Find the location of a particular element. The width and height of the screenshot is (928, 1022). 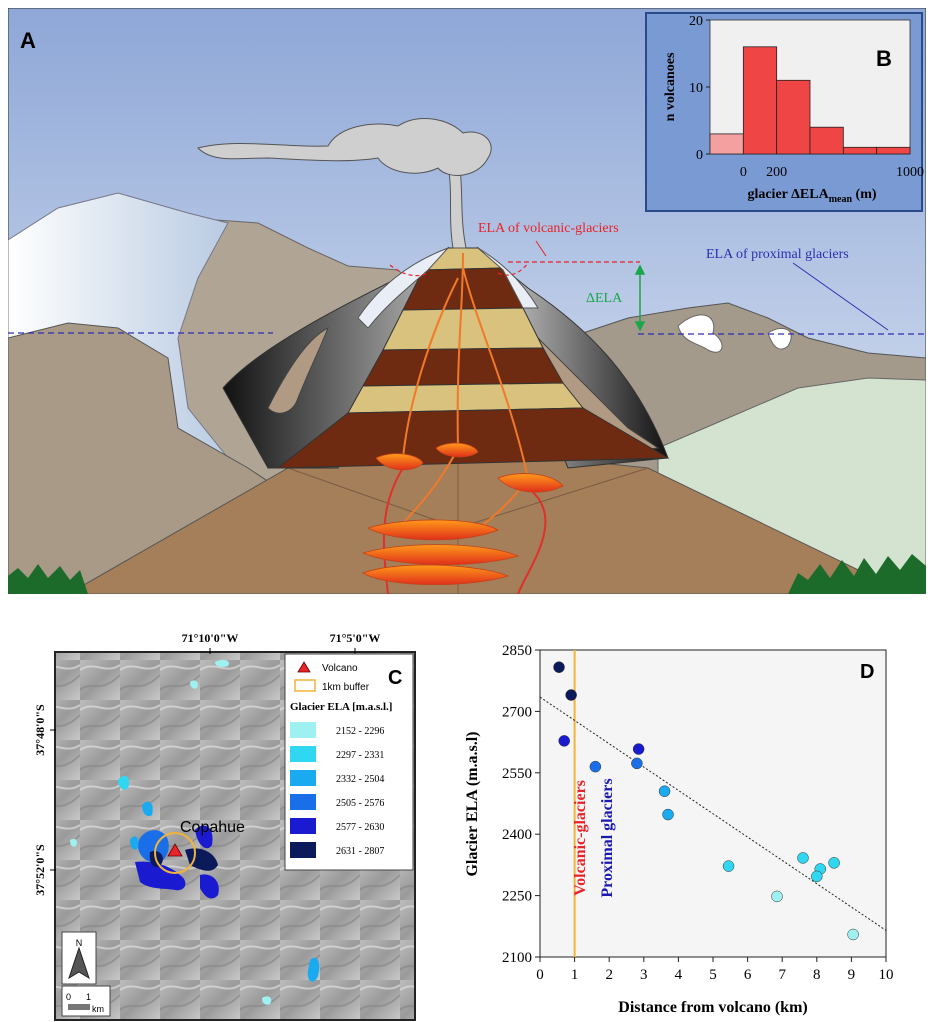

scale-bar: 0 1 km is located at coordinates (86, 1001).